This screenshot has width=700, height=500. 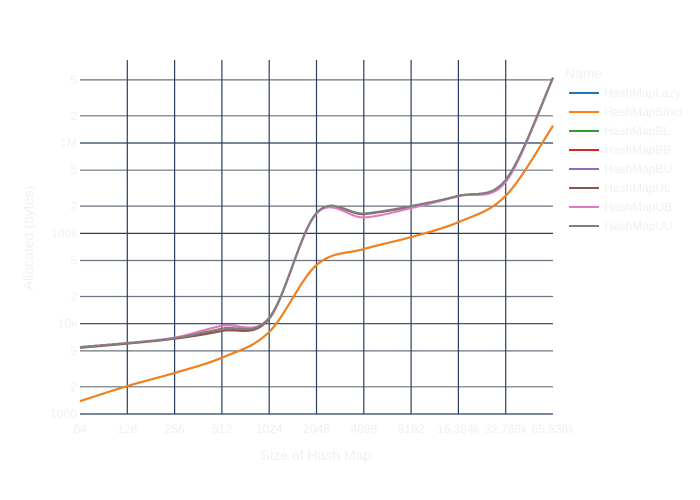 What do you see at coordinates (643, 112) in the screenshot?
I see `legend-label: HashMapStrict` at bounding box center [643, 112].